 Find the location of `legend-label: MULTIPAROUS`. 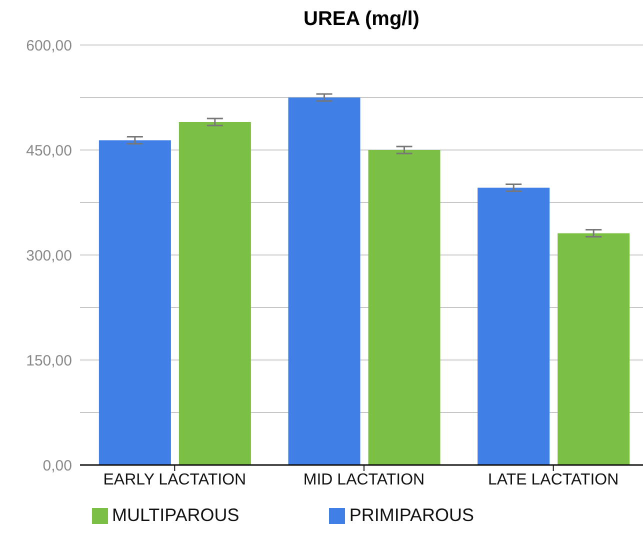

legend-label: MULTIPAROUS is located at coordinates (176, 515).